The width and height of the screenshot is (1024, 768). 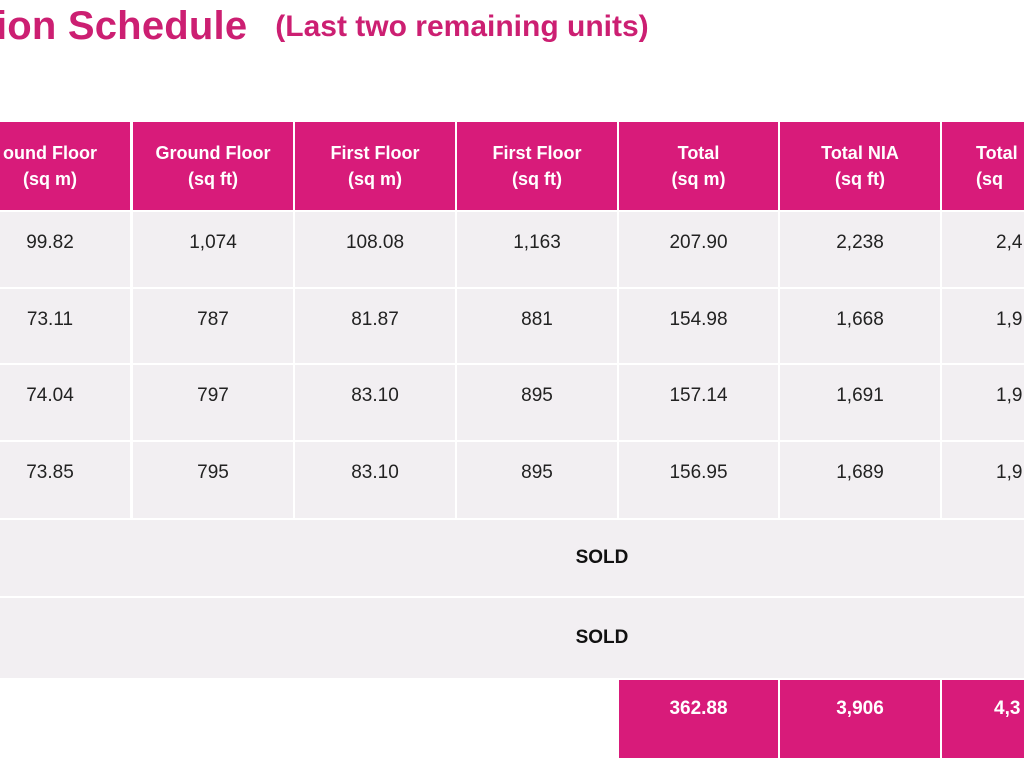 What do you see at coordinates (213, 242) in the screenshot?
I see `cell-value: 1,074` at bounding box center [213, 242].